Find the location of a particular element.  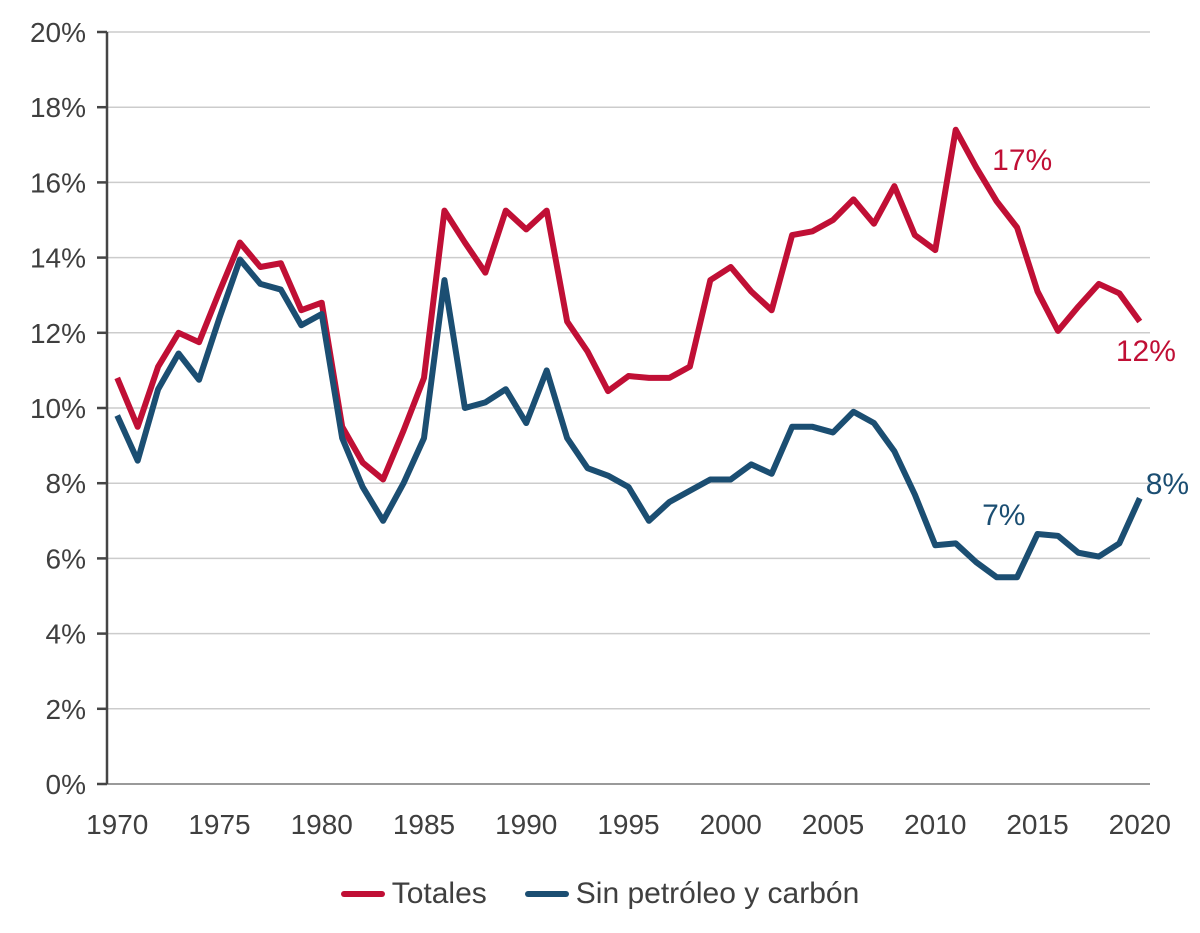

y-tick-label: 14% is located at coordinates (58, 258).